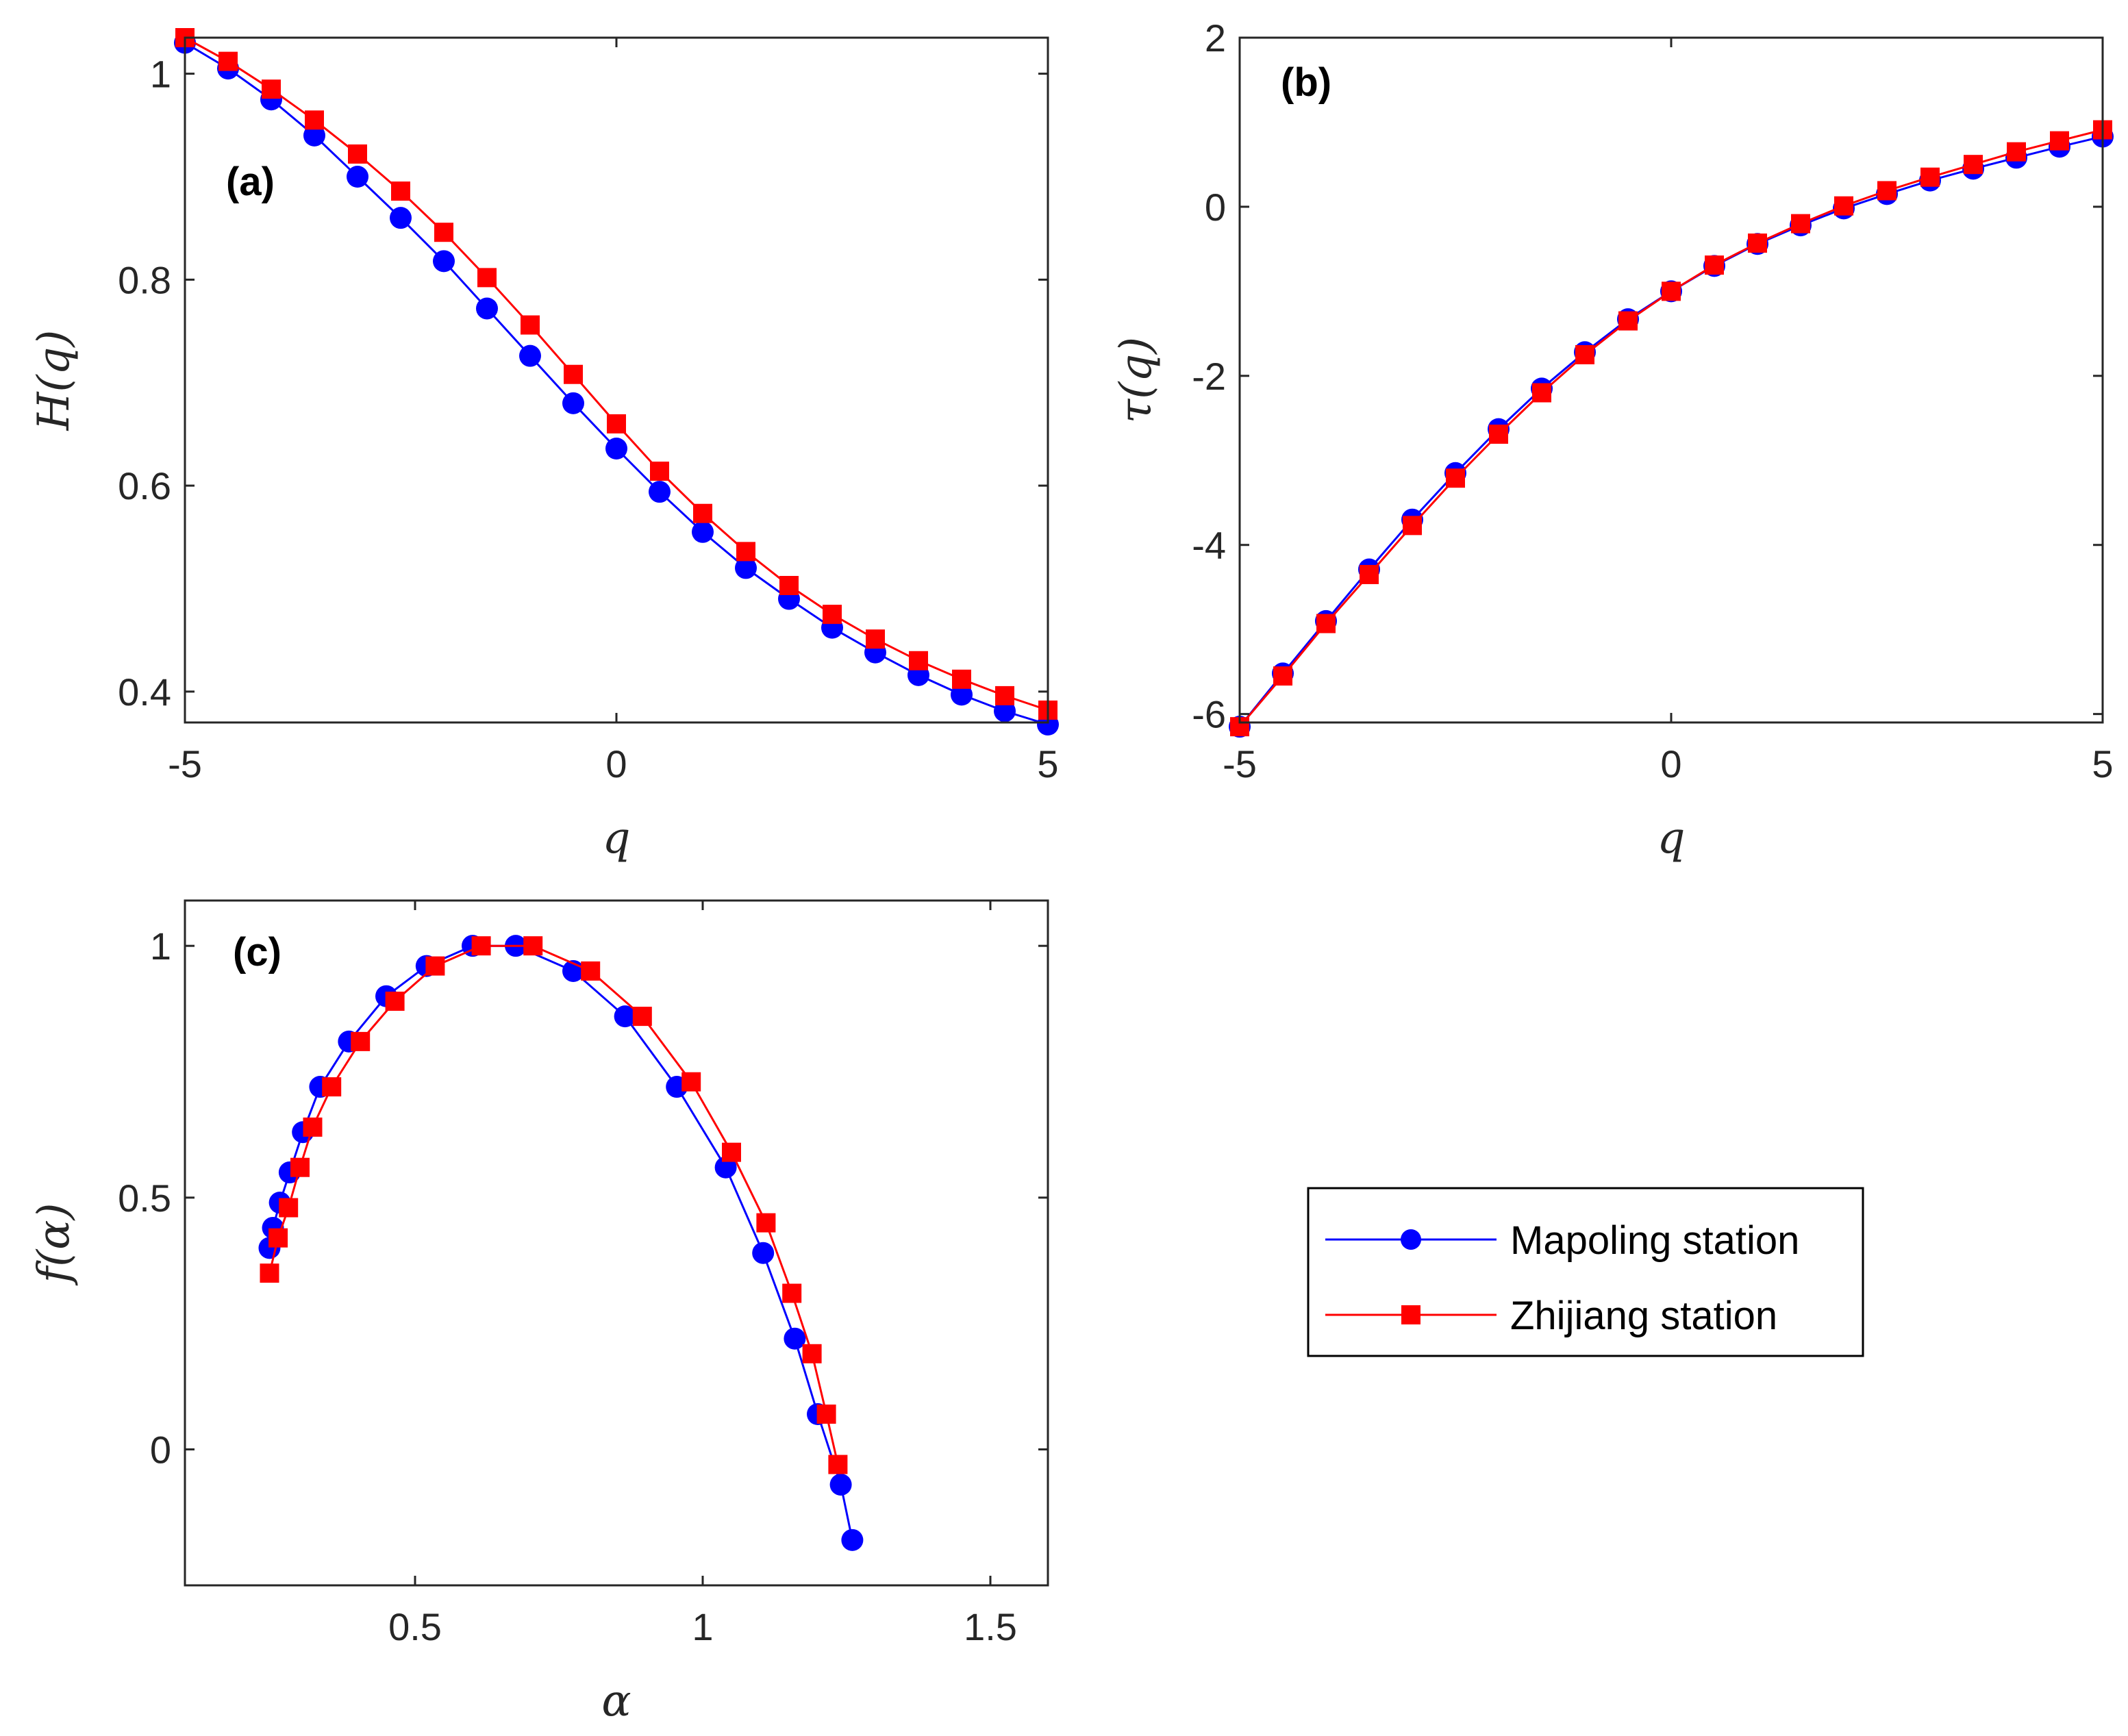 This screenshot has width=2128, height=1736. What do you see at coordinates (1215, 38) in the screenshot?
I see `y-tick-label: 2` at bounding box center [1215, 38].